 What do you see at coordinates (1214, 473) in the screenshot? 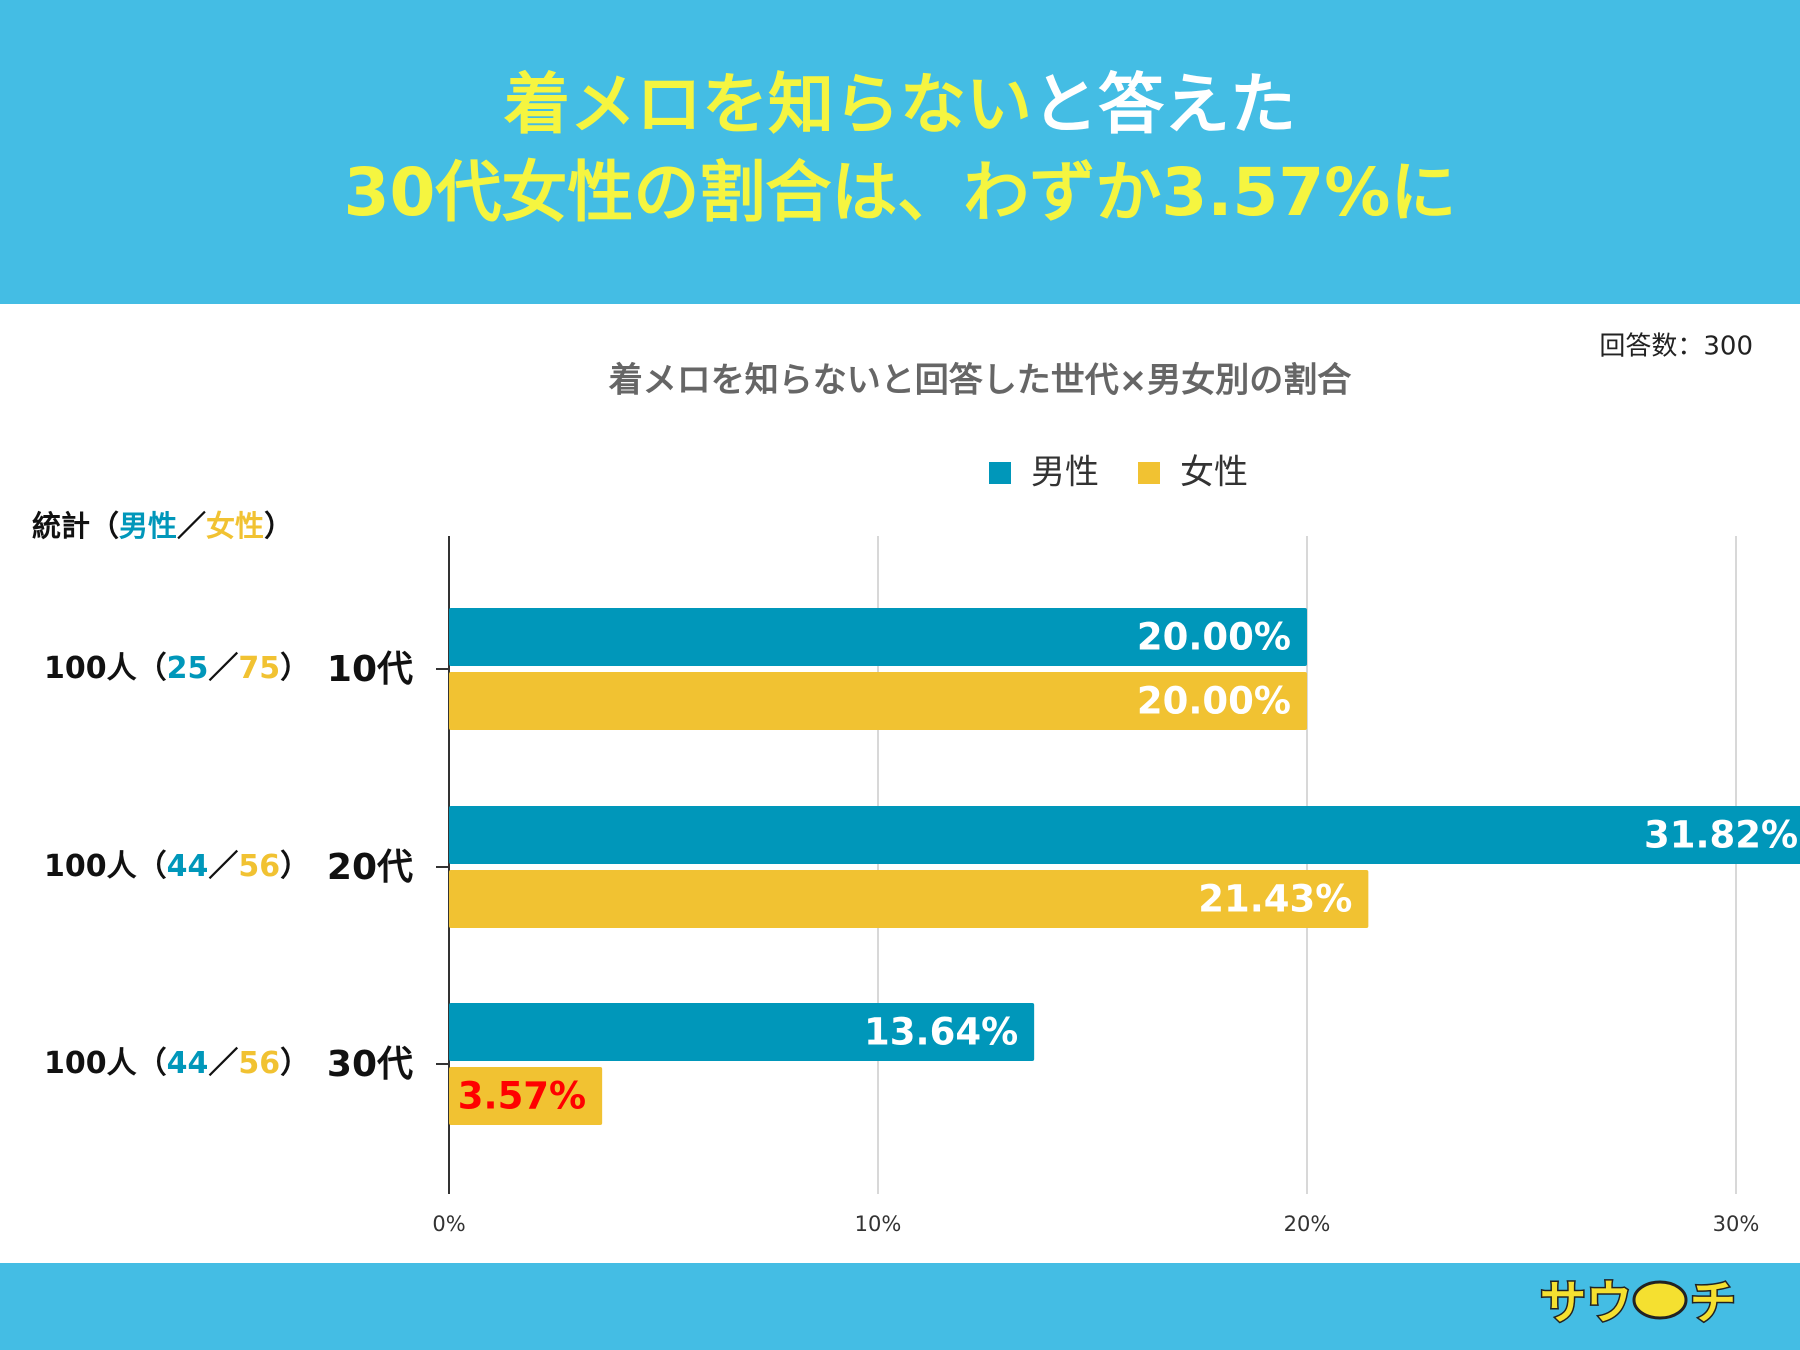
I see `legend-label: 女性` at bounding box center [1214, 473].